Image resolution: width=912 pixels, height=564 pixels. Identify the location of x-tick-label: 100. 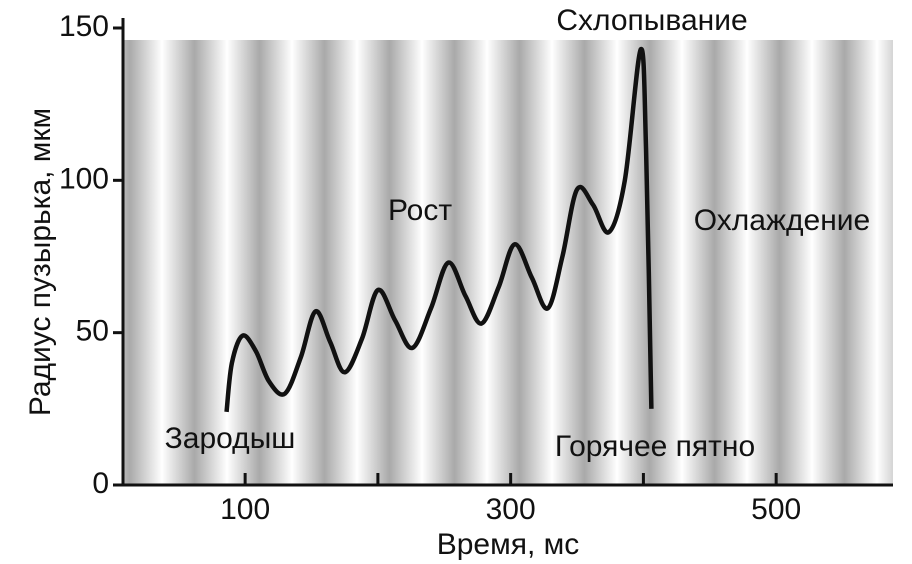
(245, 509).